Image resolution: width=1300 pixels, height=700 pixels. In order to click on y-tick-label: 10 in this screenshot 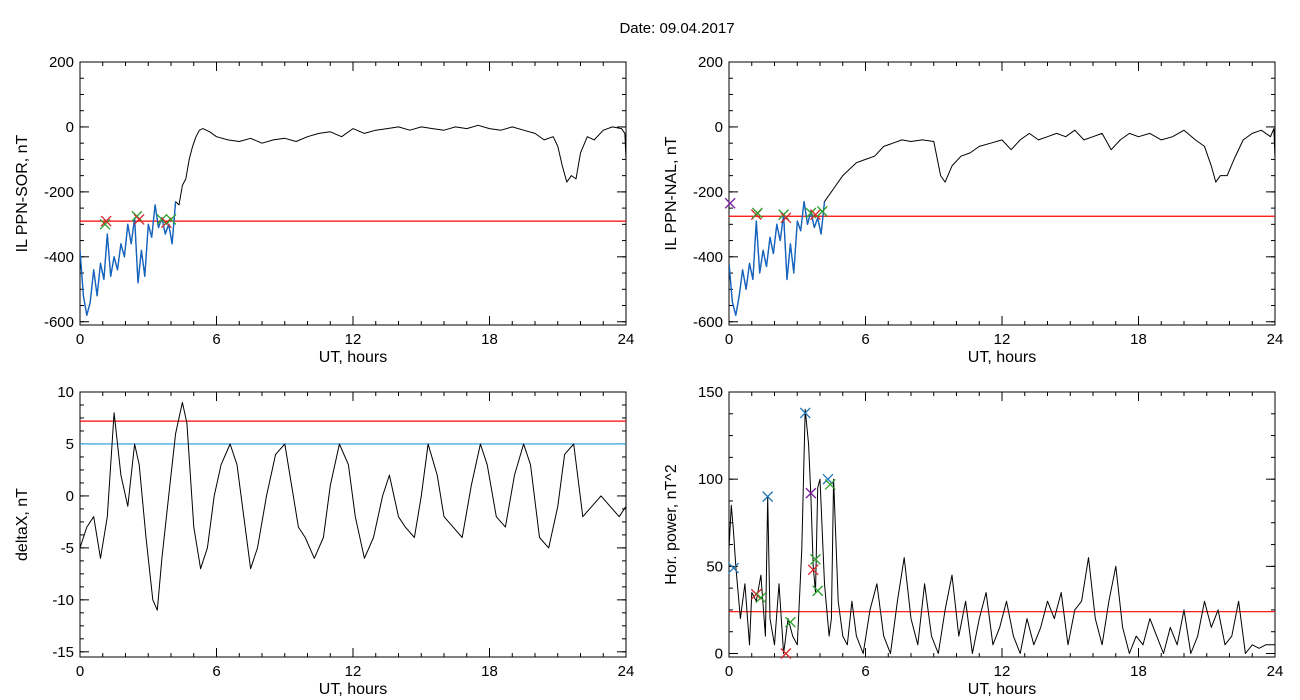, I will do `click(65, 392)`.